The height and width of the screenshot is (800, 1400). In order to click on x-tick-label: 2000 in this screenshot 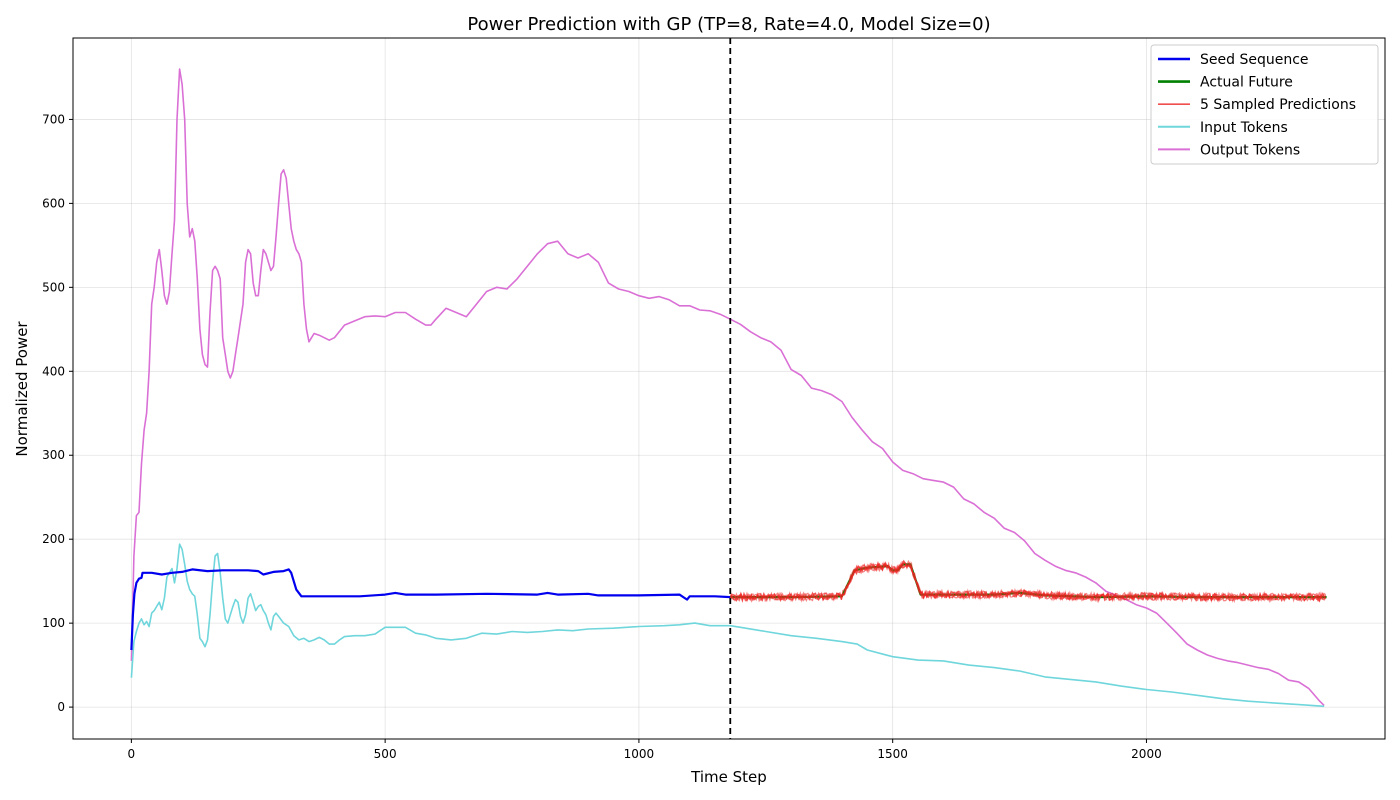, I will do `click(1146, 754)`.